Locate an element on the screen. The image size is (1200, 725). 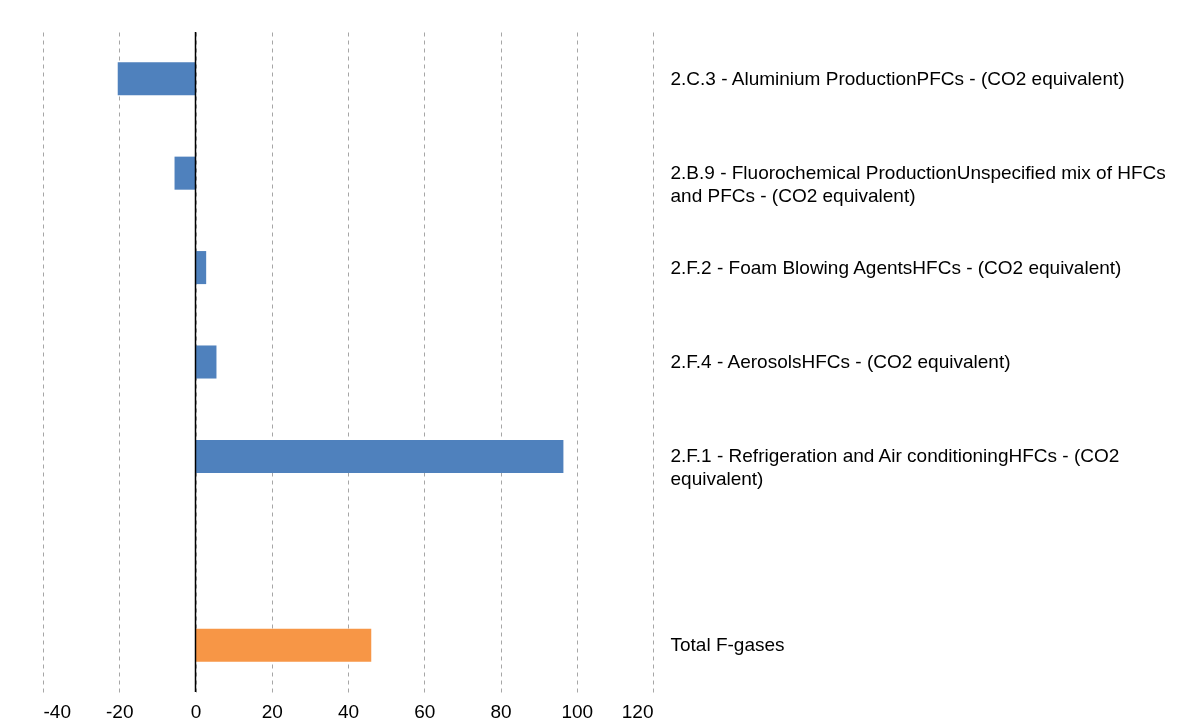
x-tick-label: 0 is located at coordinates (196, 711).